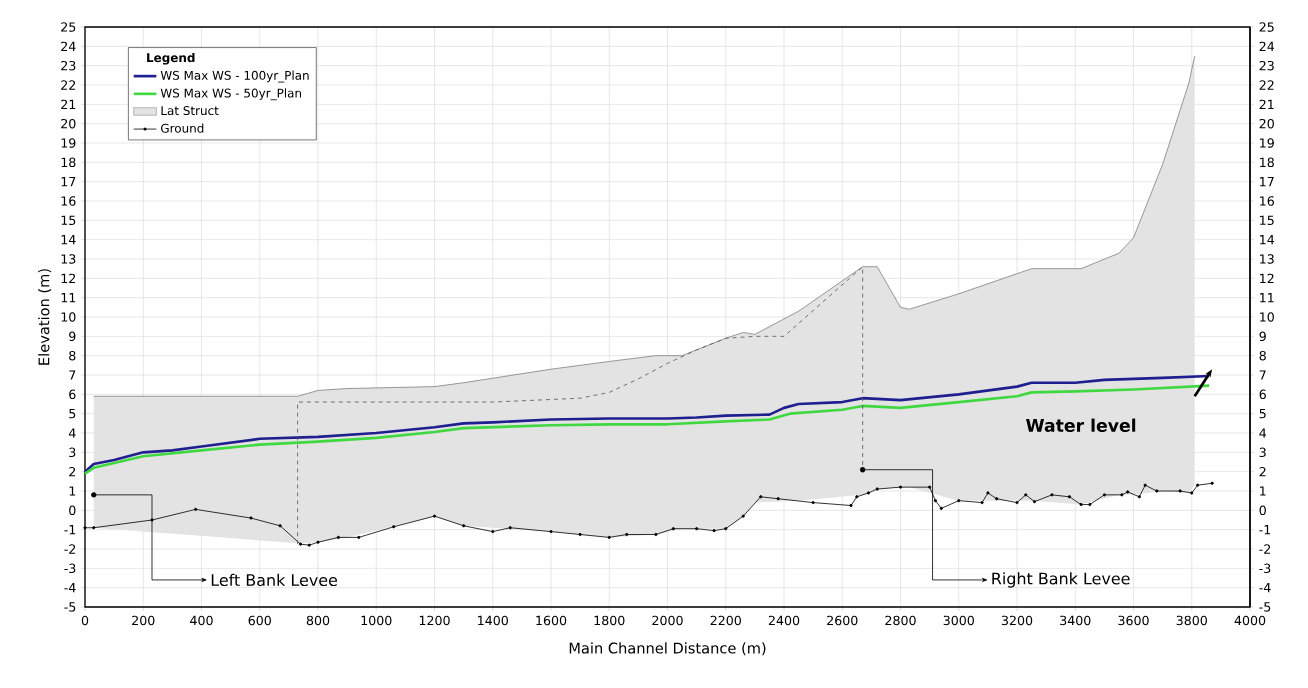  What do you see at coordinates (231, 94) in the screenshot?
I see `legend-label: WS Max WS - 50yr_Plan` at bounding box center [231, 94].